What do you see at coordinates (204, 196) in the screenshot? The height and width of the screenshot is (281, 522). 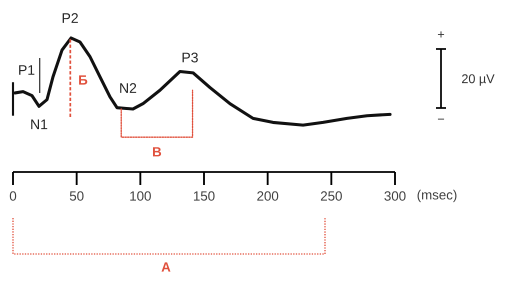 I see `x-tick-label: 150` at bounding box center [204, 196].